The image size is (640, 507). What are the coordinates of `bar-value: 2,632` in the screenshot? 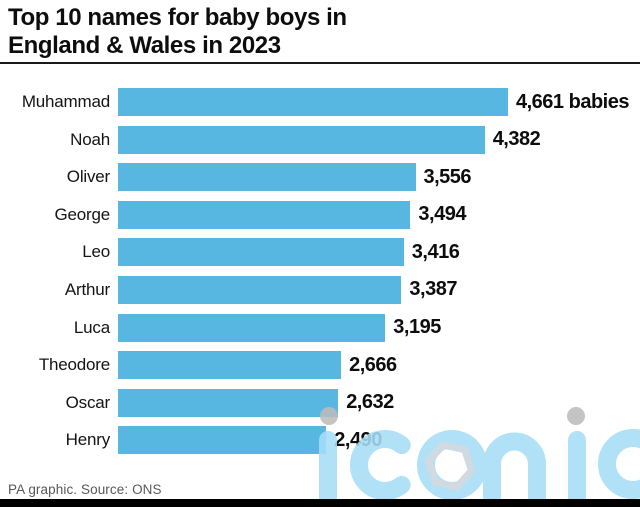 It's located at (370, 402).